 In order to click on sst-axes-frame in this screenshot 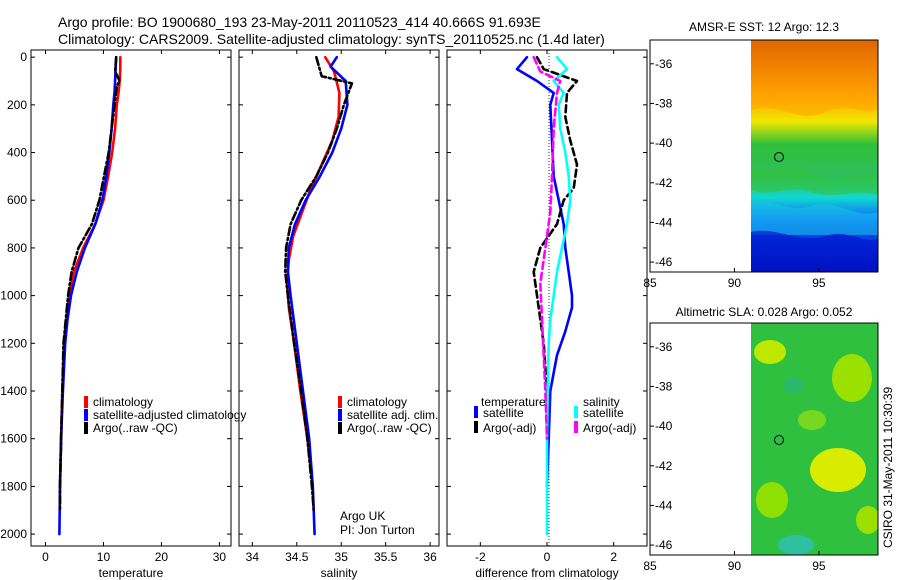, I will do `click(764, 156)`.